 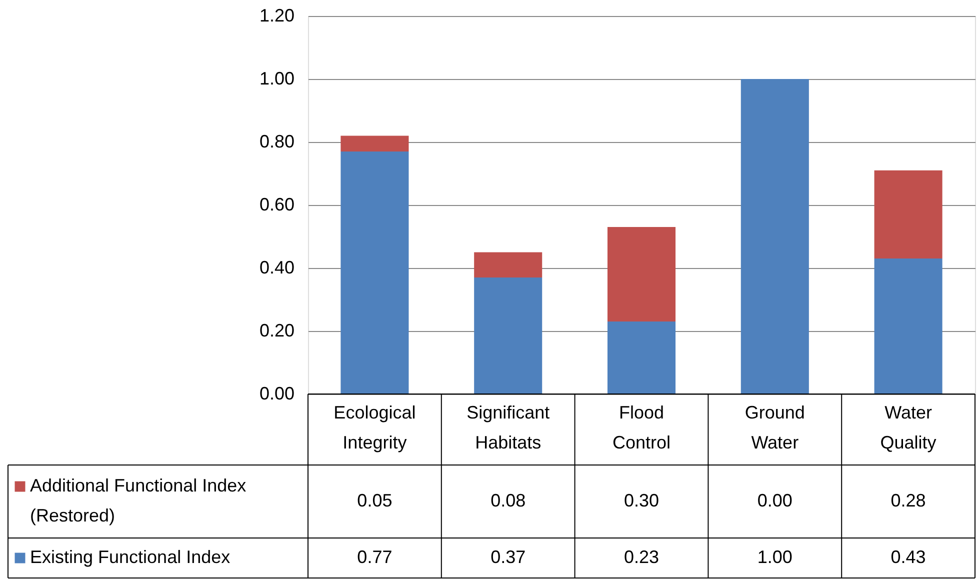 I want to click on y-tick-label: 0.80, so click(x=276, y=142).